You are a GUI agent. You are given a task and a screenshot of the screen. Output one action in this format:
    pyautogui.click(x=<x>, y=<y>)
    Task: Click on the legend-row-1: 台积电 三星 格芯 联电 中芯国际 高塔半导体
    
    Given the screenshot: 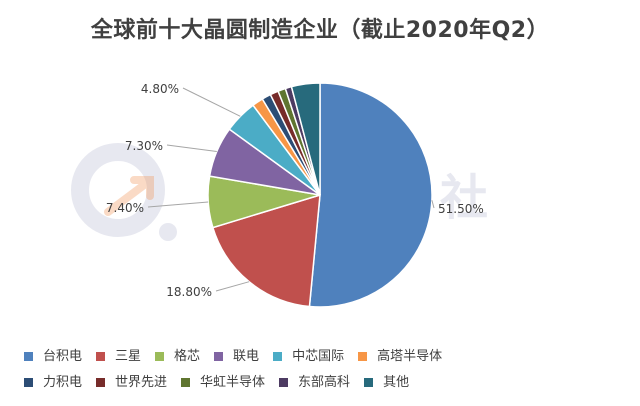 What is the action you would take?
    pyautogui.click(x=329, y=357)
    